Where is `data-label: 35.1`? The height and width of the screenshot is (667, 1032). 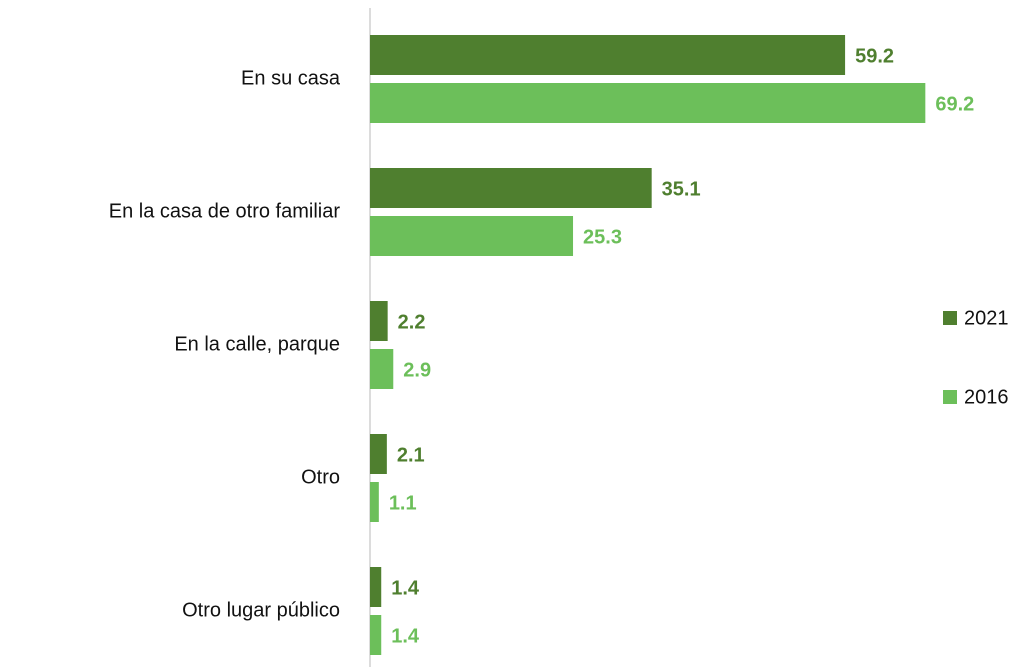
data-label: 35.1 is located at coordinates (681, 189).